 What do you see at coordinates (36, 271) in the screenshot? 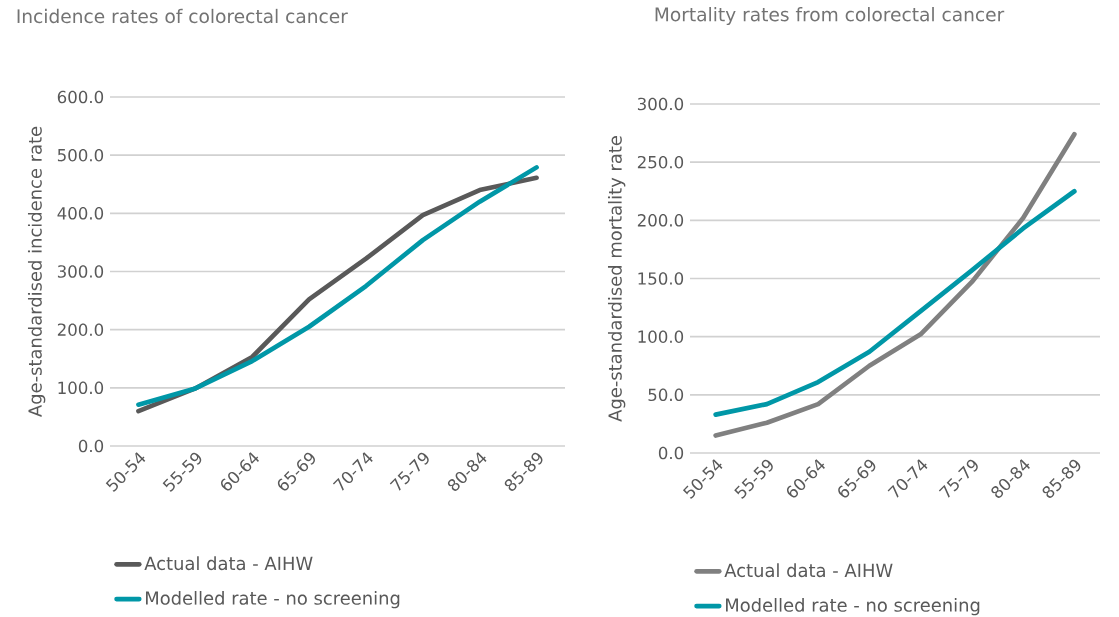
I see `y-axis-title: Age-standardised incidence rate` at bounding box center [36, 271].